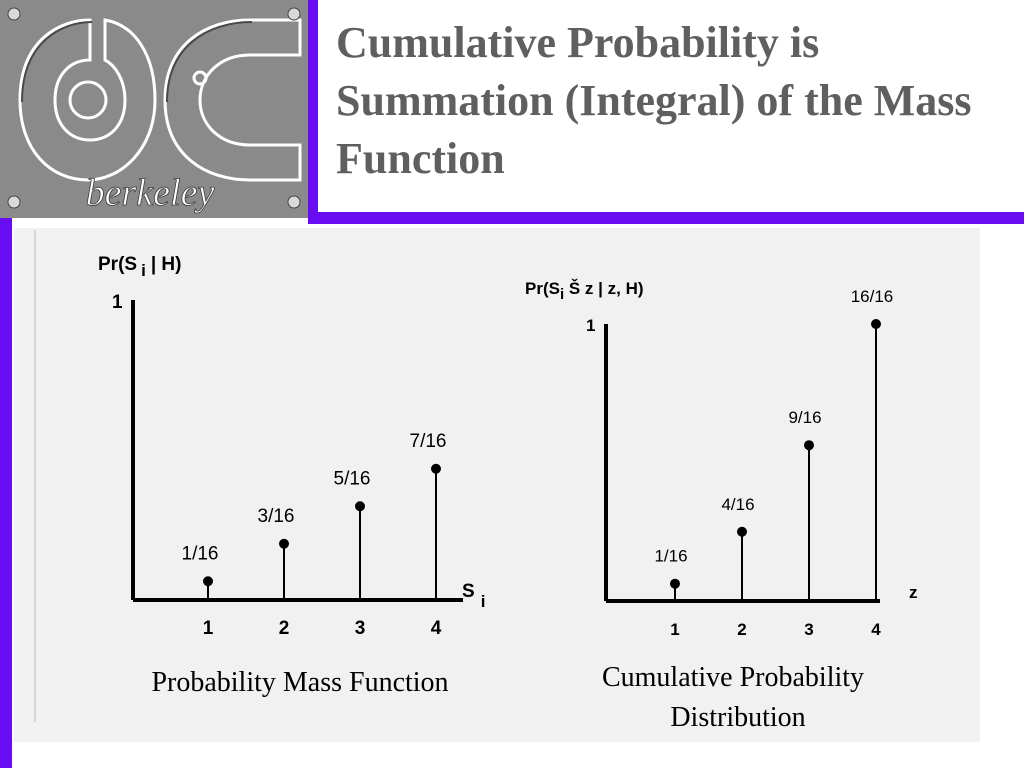  Describe the element at coordinates (872, 296) in the screenshot. I see `chart2-data-label: 16/16` at that location.